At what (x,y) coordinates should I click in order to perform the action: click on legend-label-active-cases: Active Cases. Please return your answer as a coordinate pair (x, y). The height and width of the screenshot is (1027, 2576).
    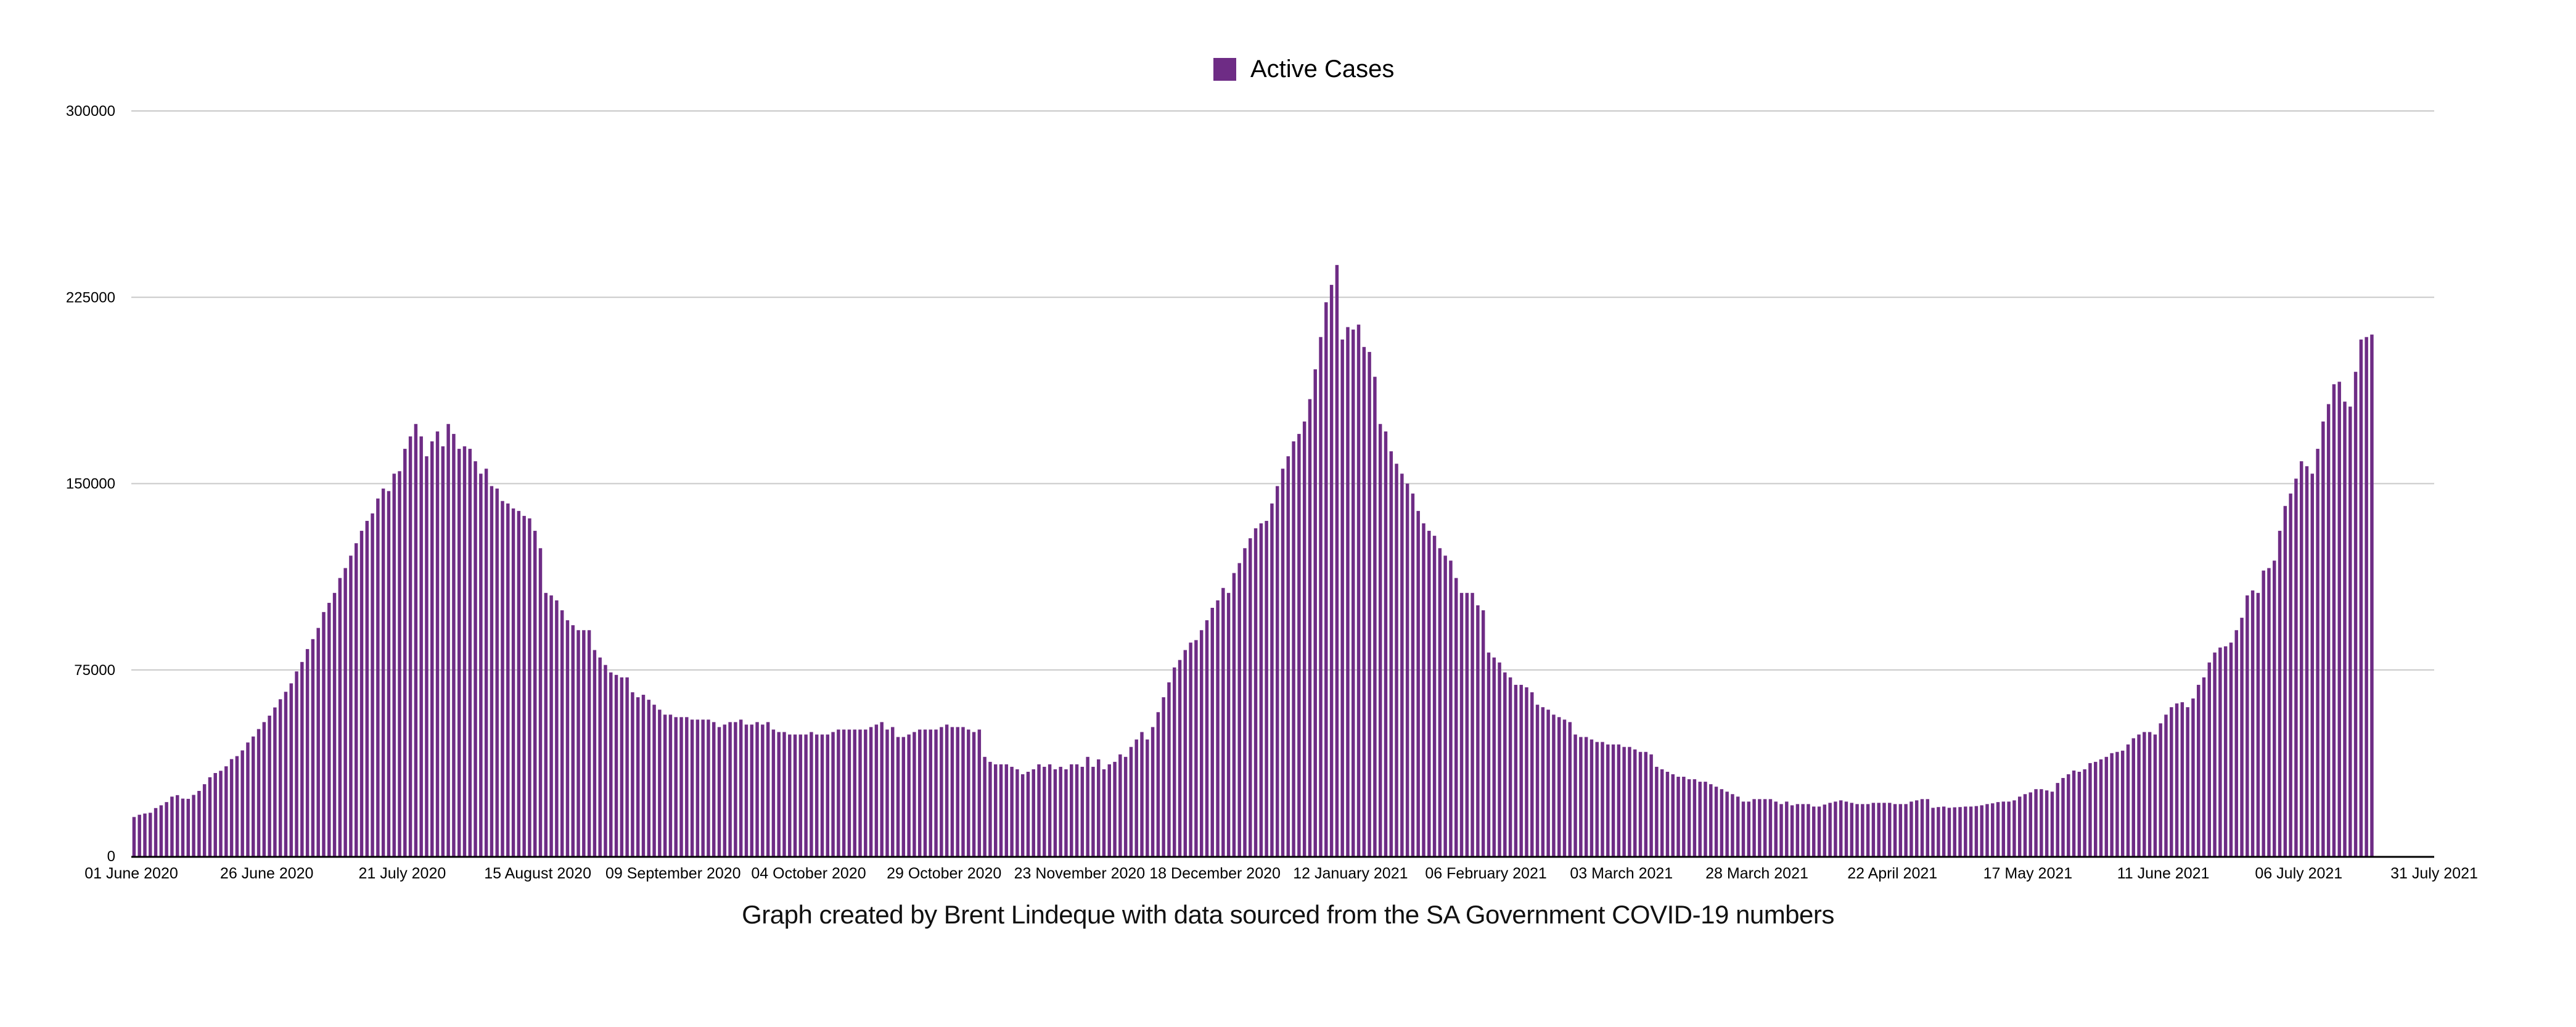
    Looking at the image, I should click on (1323, 69).